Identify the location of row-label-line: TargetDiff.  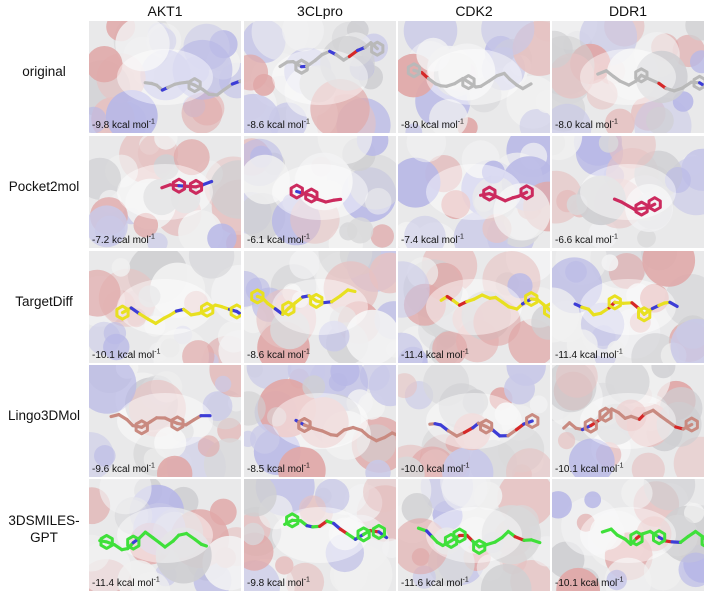
(44, 301).